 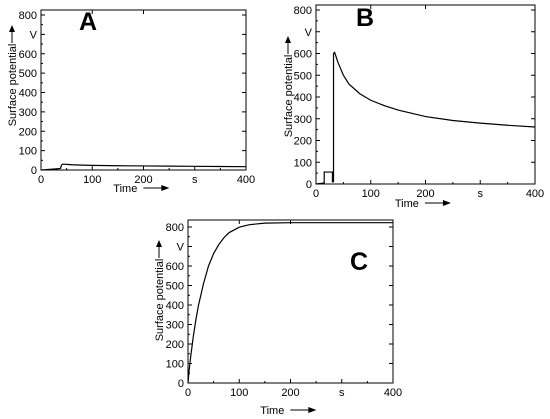 What do you see at coordinates (359, 262) in the screenshot?
I see `panel-label-C: C` at bounding box center [359, 262].